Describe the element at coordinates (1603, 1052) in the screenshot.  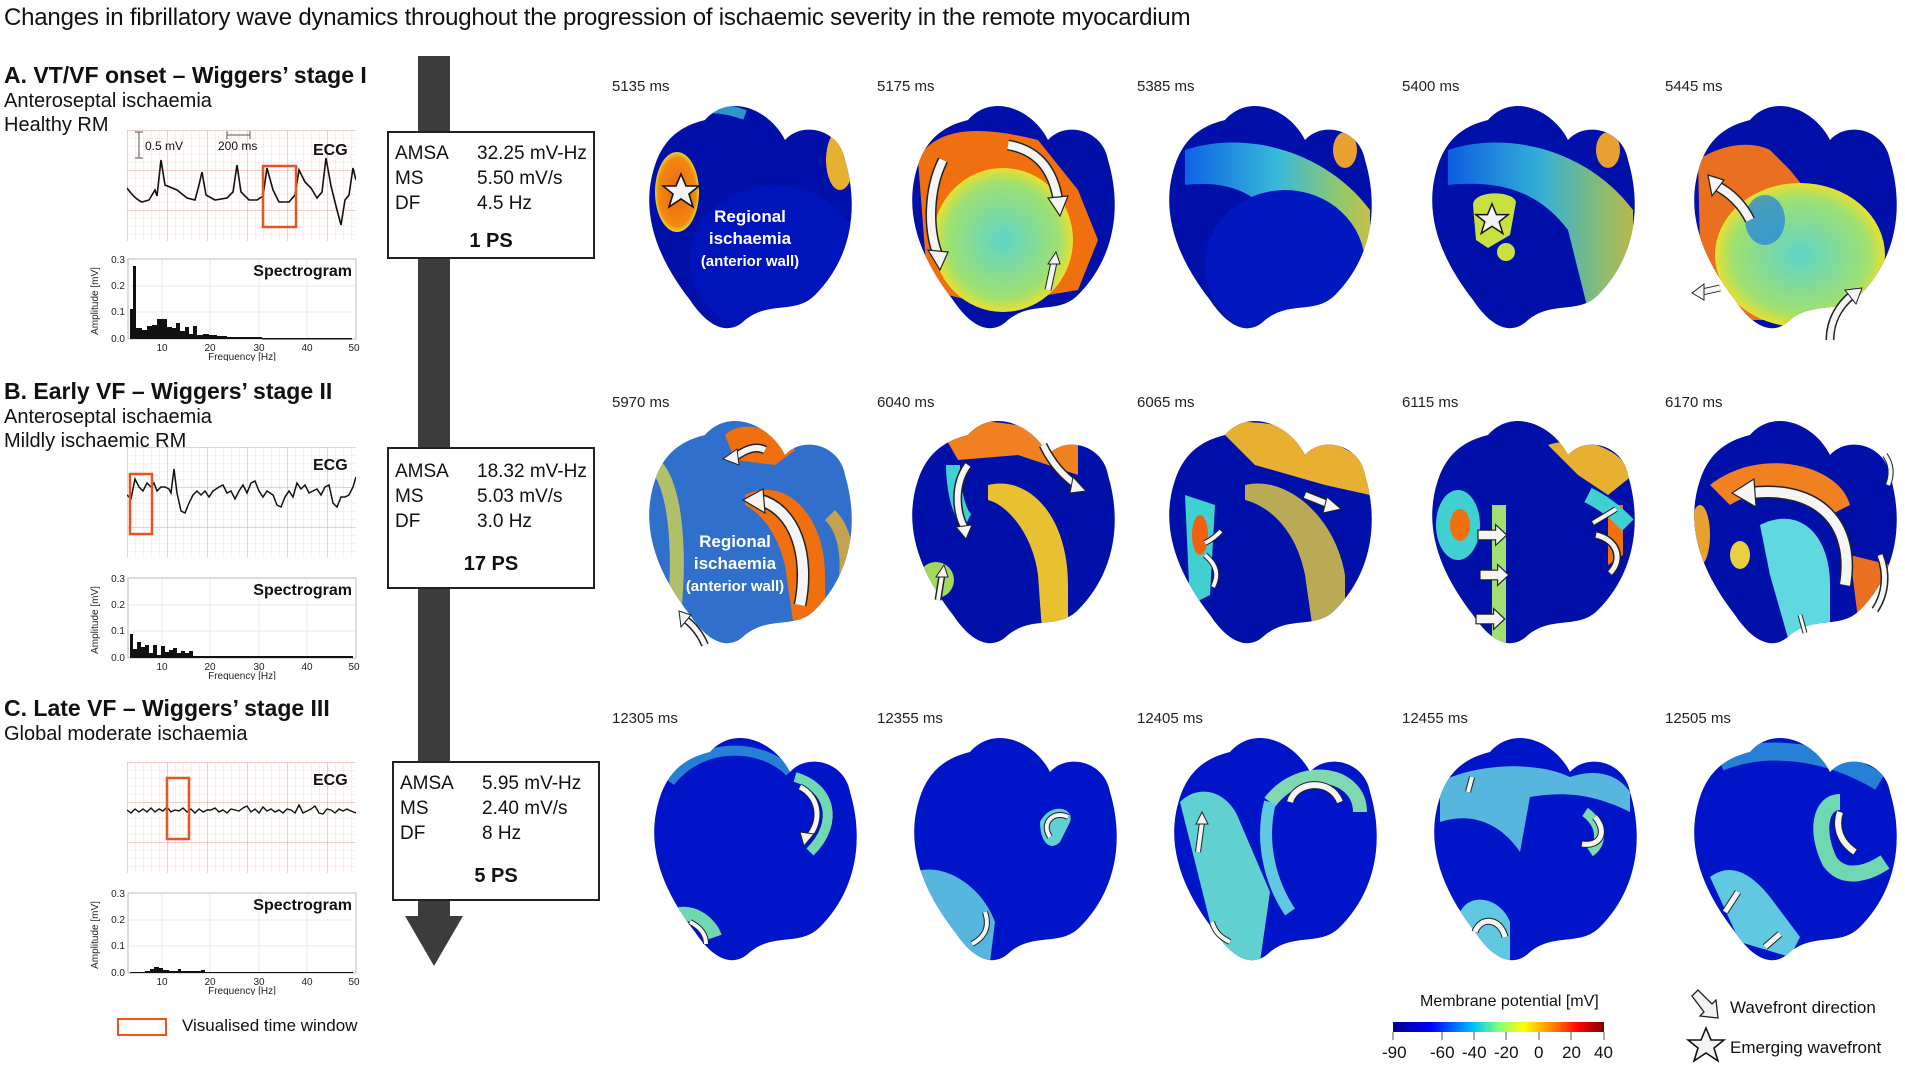
I see `colorbar-tick: 40` at that location.